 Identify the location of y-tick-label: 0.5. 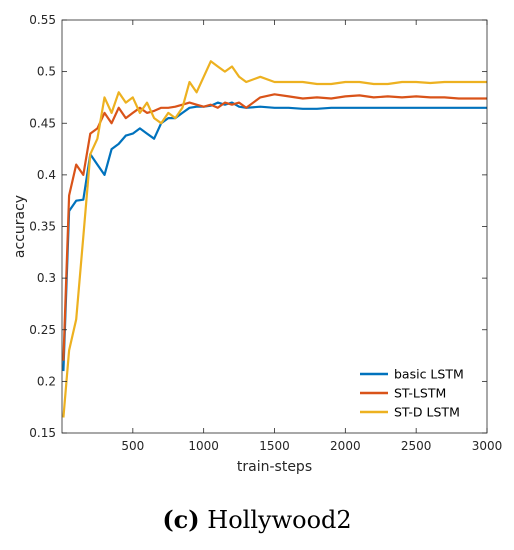
(46, 72).